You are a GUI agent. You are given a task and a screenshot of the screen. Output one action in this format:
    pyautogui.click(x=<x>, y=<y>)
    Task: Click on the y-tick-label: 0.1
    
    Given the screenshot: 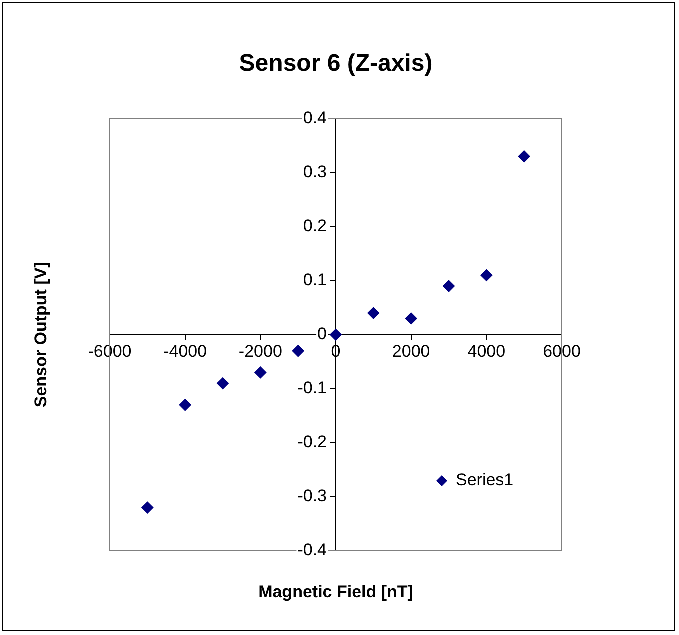 What is the action you would take?
    pyautogui.click(x=315, y=280)
    